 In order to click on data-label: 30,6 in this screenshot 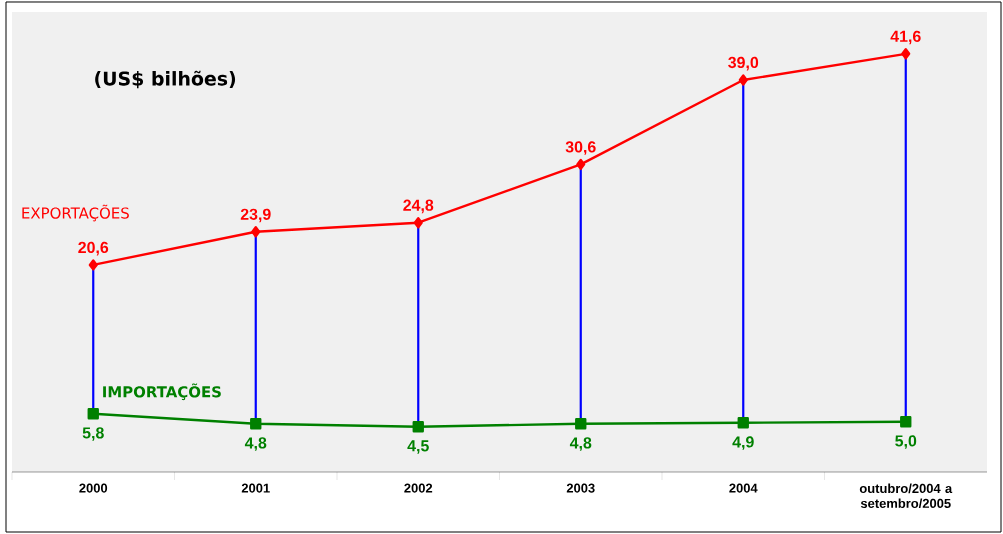, I will do `click(580, 148)`.